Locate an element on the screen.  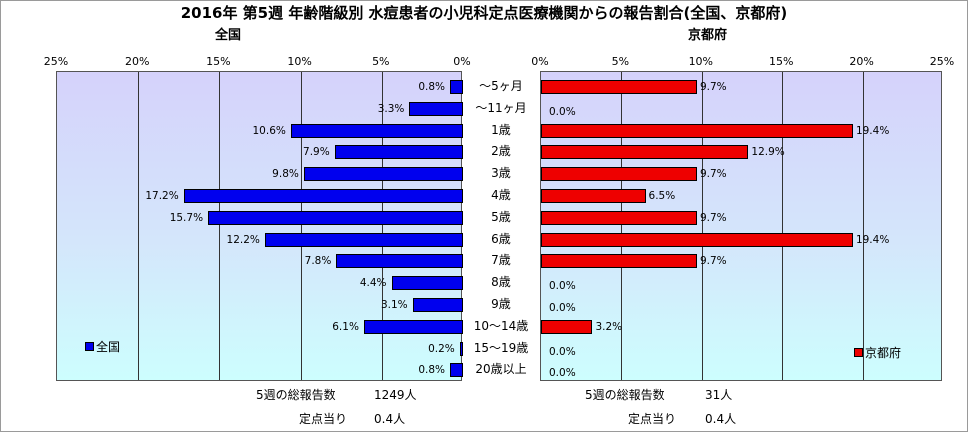
category-label: ～5ヶ月 is located at coordinates (501, 86).